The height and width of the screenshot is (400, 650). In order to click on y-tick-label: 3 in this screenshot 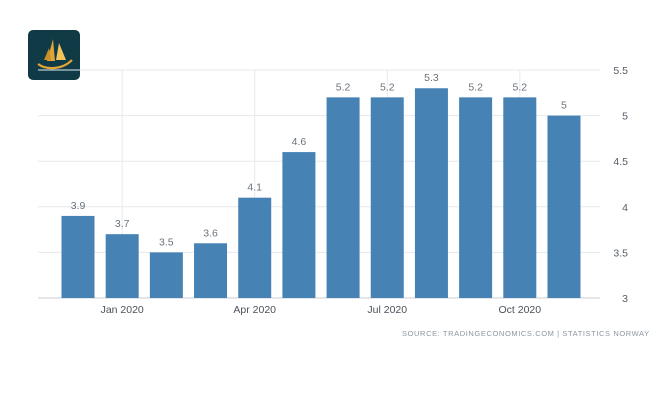, I will do `click(625, 299)`.